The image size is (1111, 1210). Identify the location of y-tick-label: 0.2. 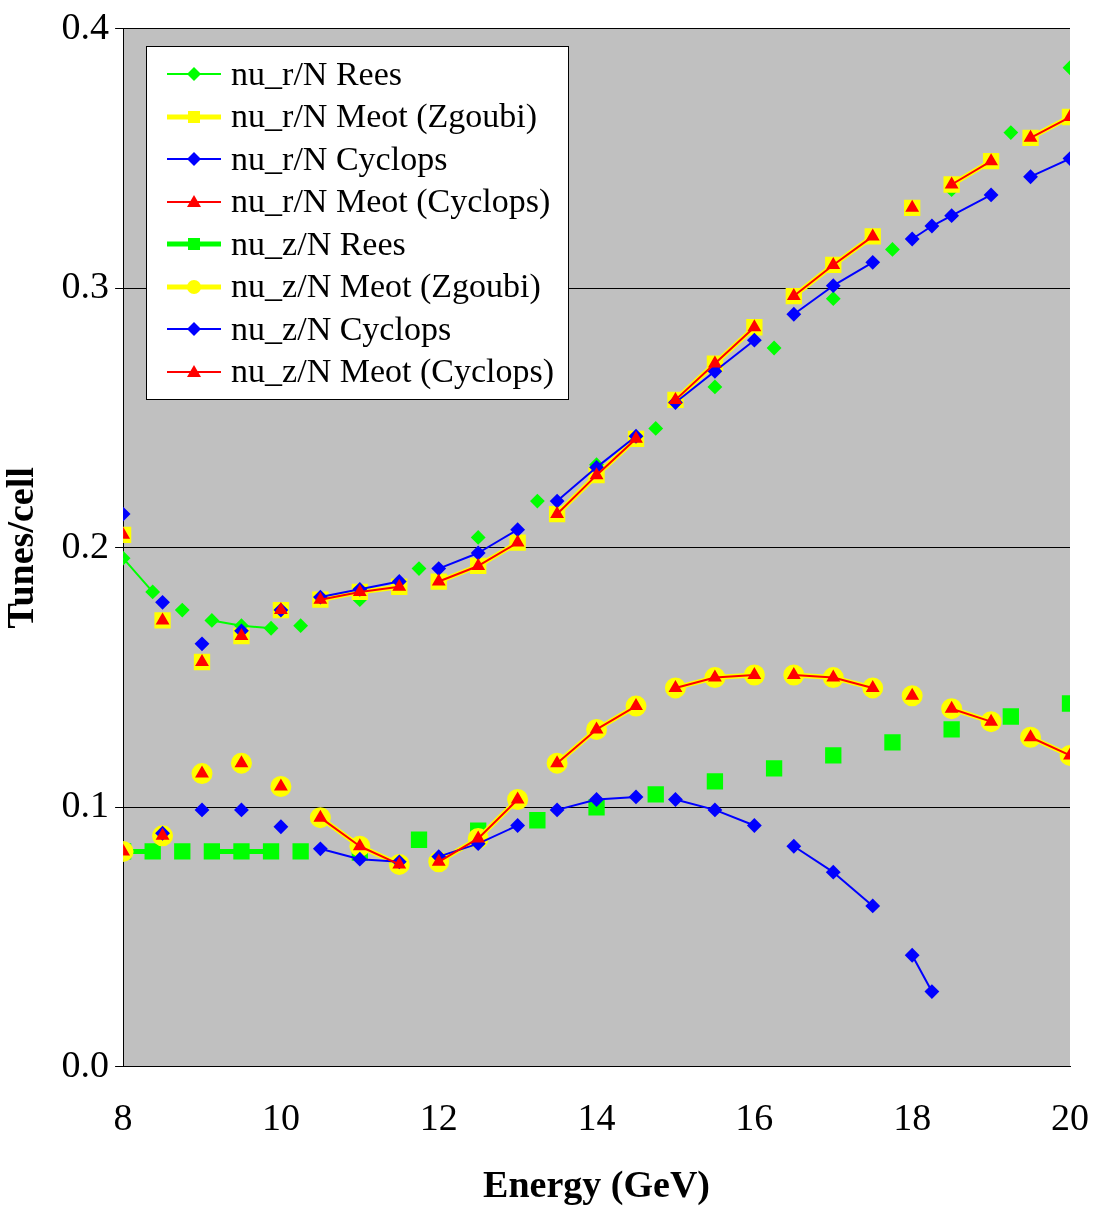
(85, 544).